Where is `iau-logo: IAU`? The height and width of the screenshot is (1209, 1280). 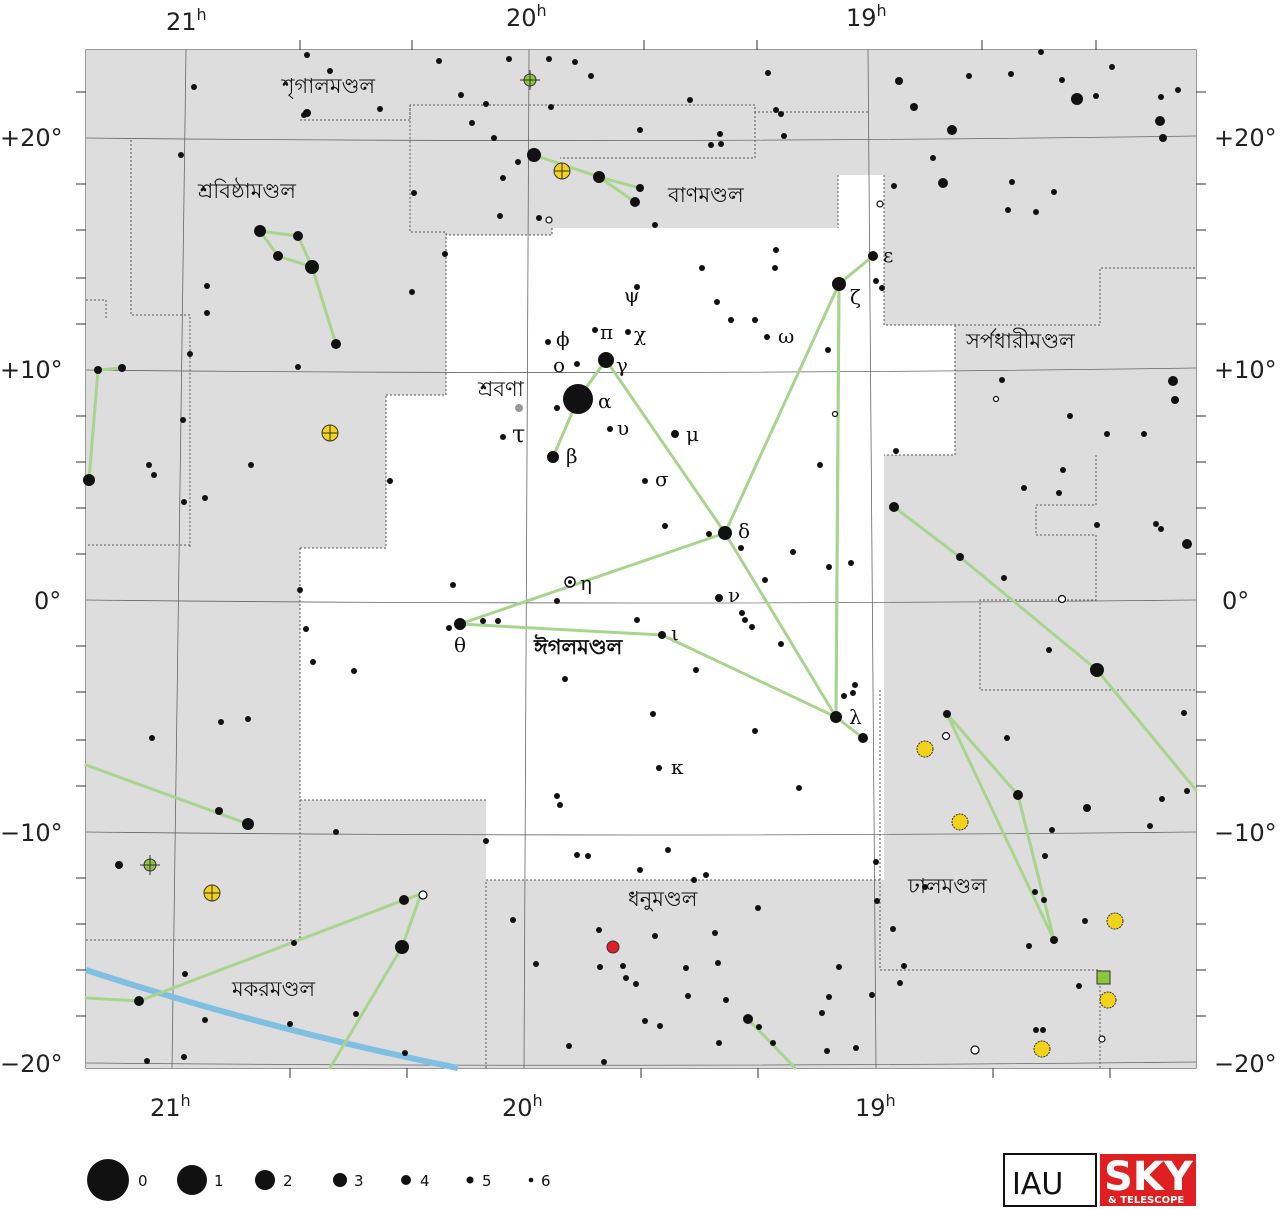
iau-logo: IAU is located at coordinates (1050, 1180).